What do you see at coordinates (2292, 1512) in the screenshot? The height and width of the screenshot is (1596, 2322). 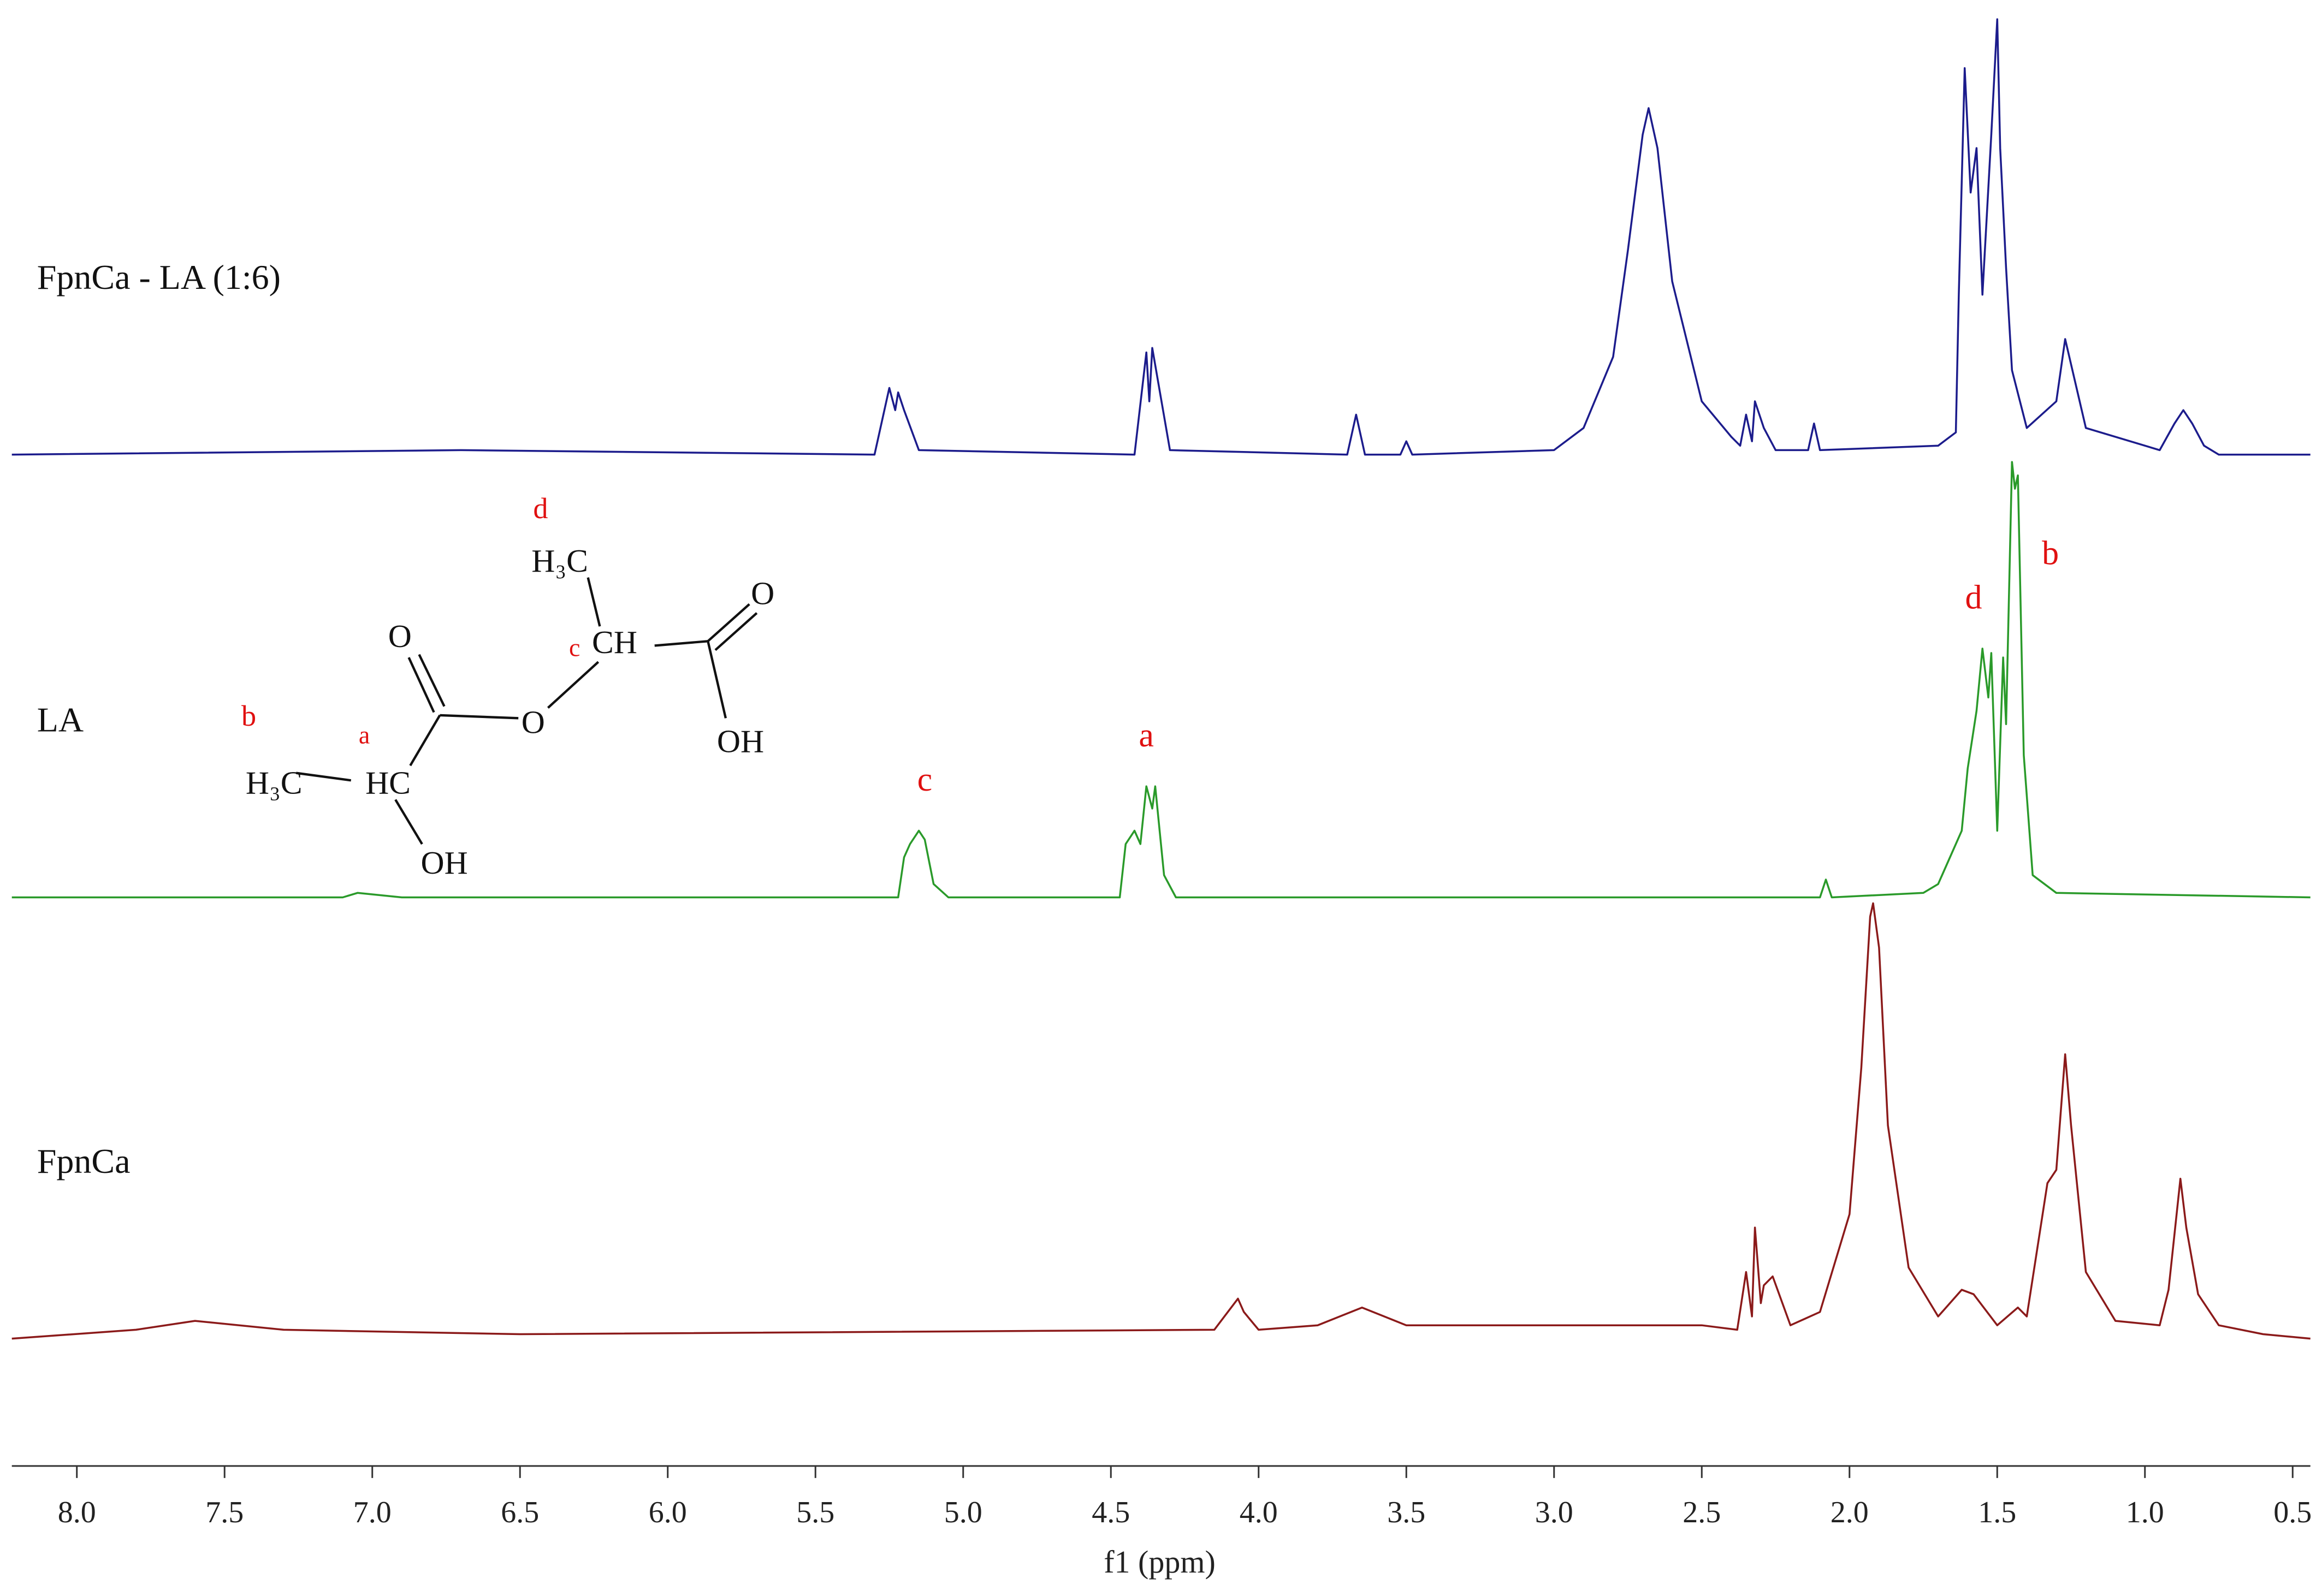 I see `x-tick-label: 0.5` at bounding box center [2292, 1512].